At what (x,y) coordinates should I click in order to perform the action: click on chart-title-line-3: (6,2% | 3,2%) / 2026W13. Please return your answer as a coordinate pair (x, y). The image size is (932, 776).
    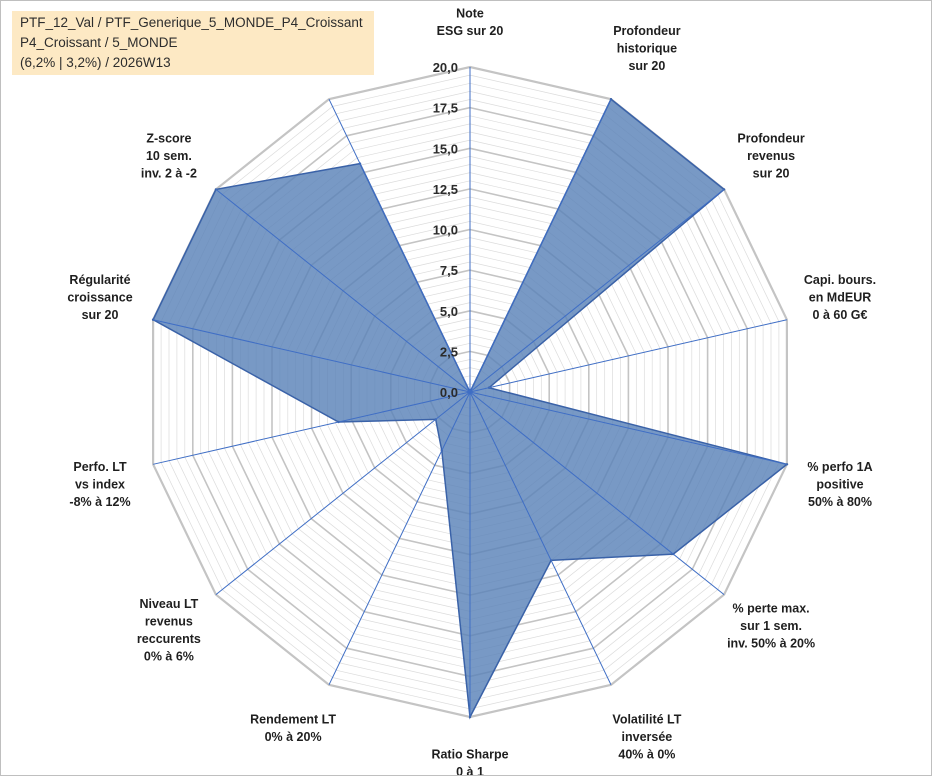
    Looking at the image, I should click on (95, 62).